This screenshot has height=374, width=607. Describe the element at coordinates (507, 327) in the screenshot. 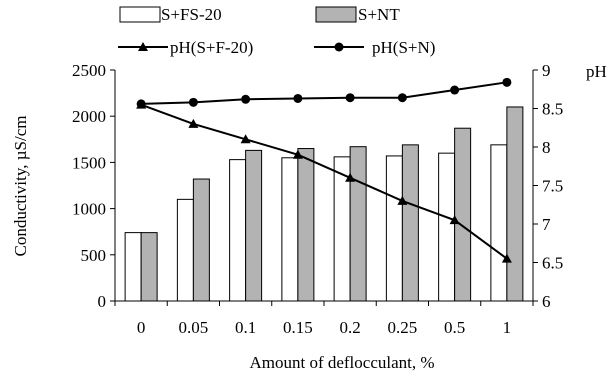

I see `x-tick-label-7: 1` at that location.